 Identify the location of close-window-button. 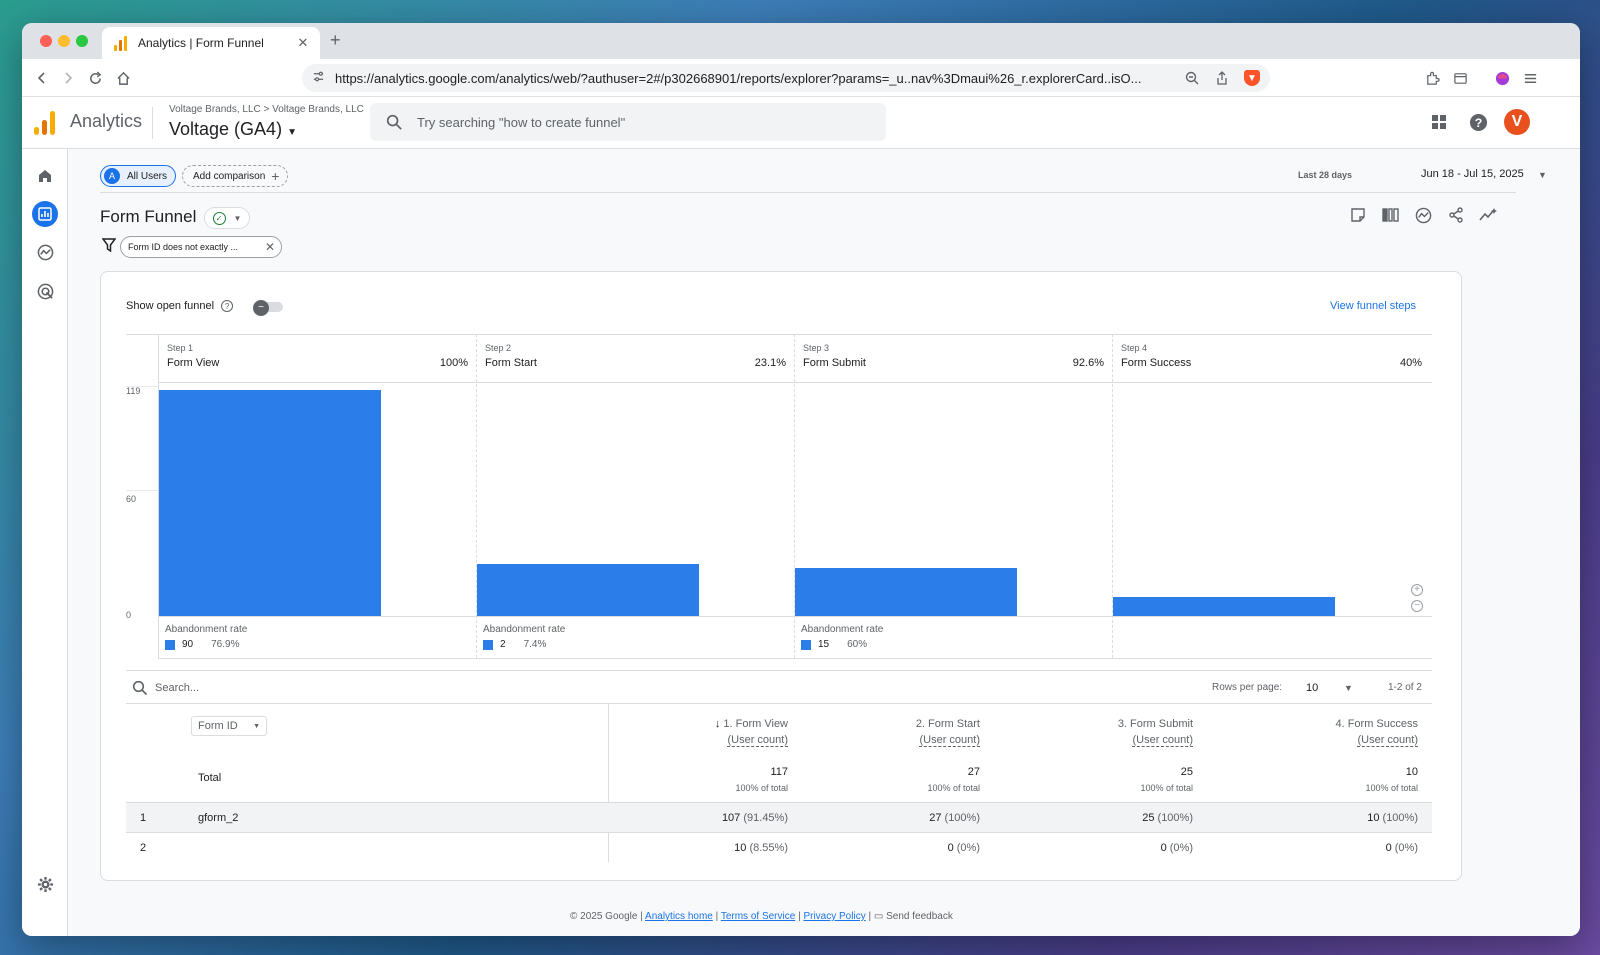
(46, 41).